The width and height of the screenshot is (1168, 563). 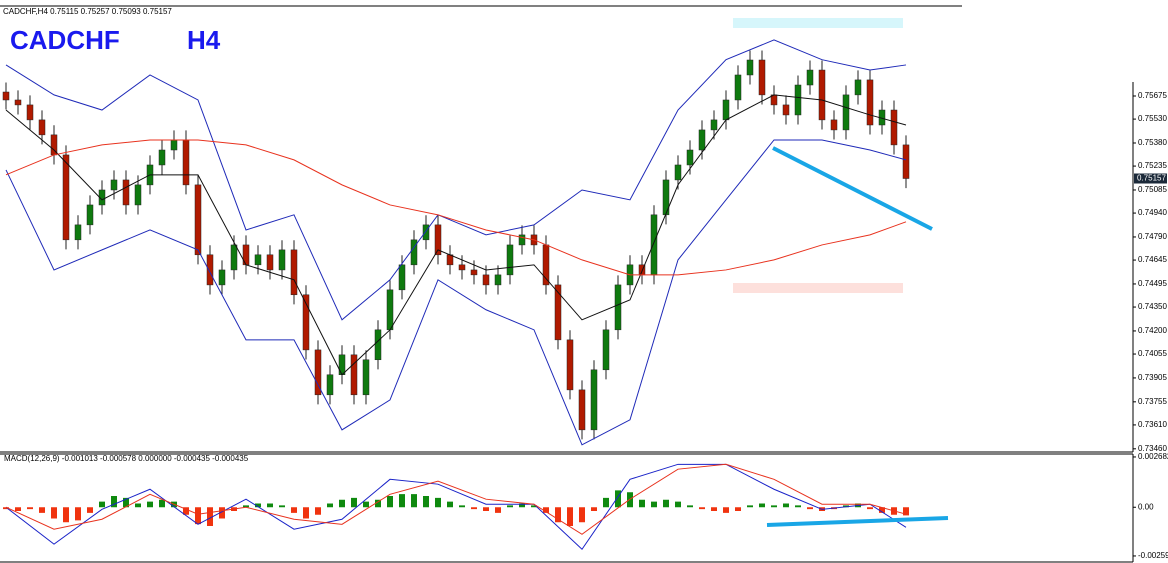 I want to click on indicator-line, so click(x=456, y=507).